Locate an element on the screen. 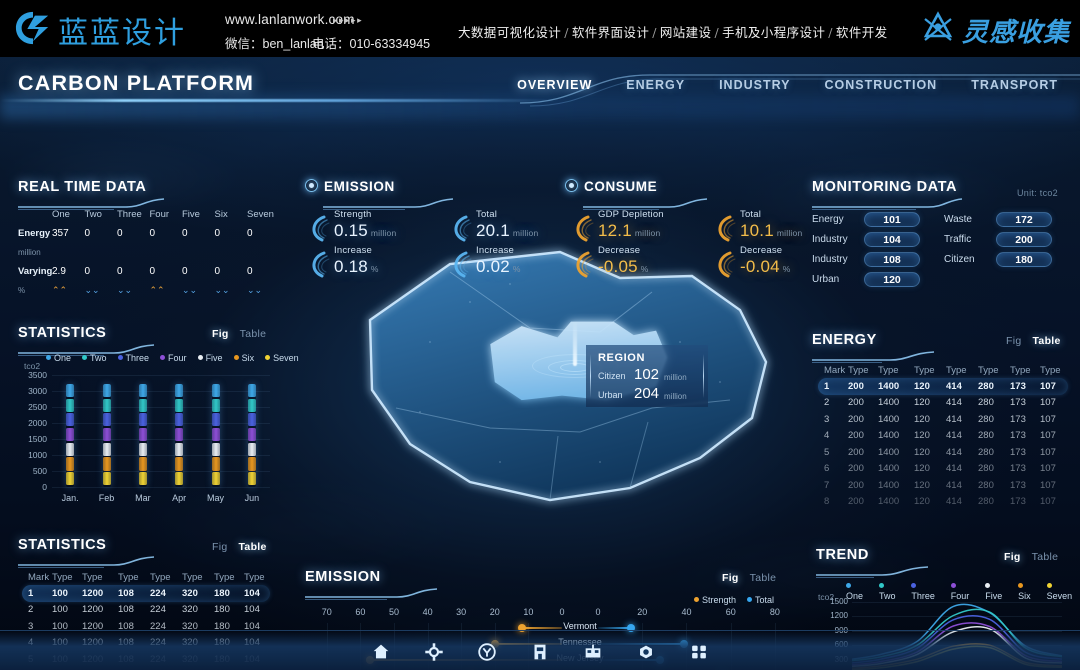 The image size is (1080, 670). emission-left-tick-50: 50 is located at coordinates (393, 612).